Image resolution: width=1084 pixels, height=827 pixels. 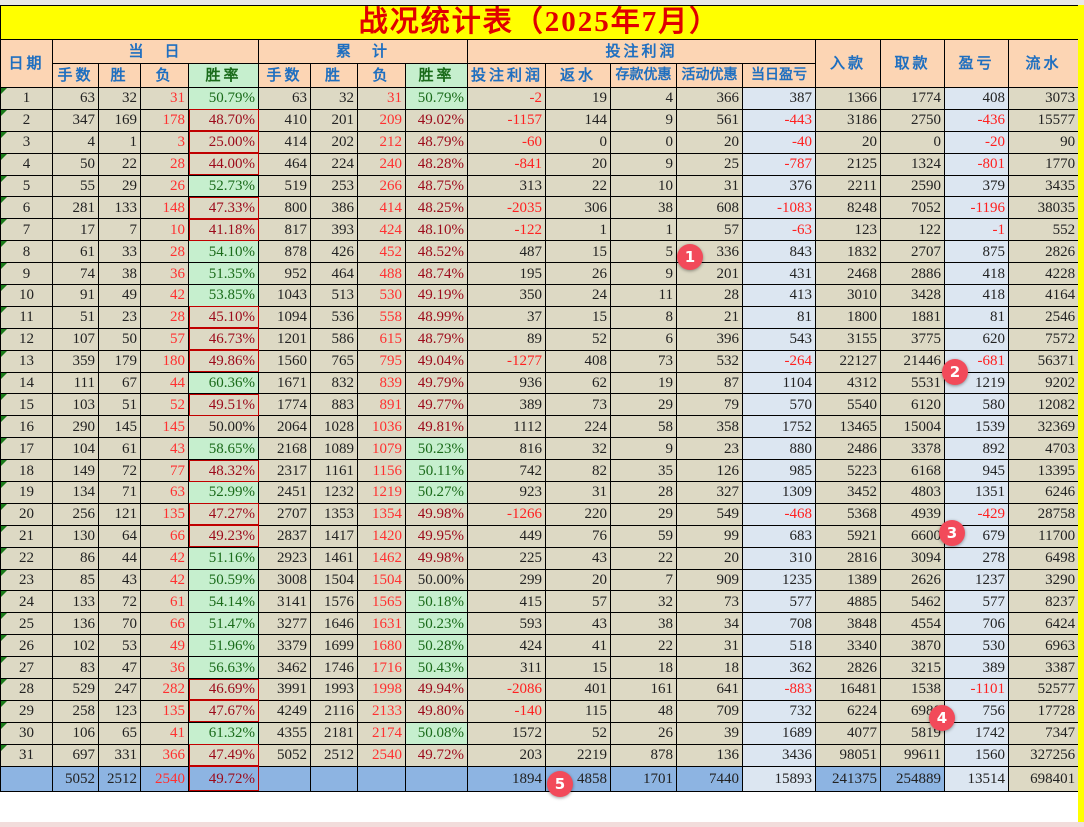 I want to click on cell-win-rate: 49.51%, so click(x=223, y=405).